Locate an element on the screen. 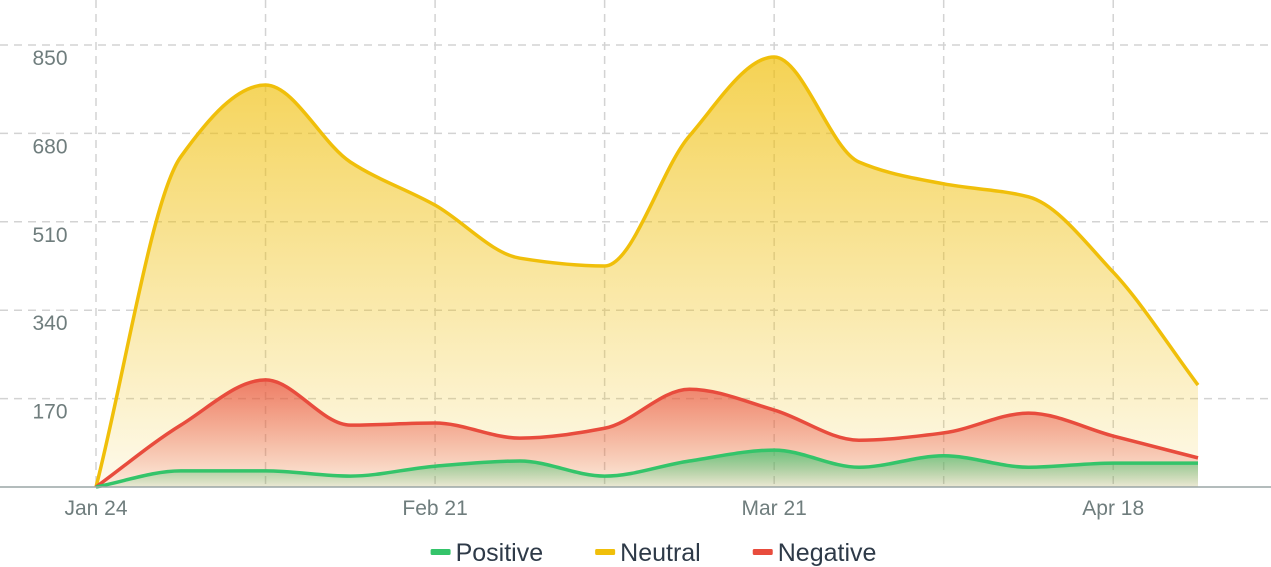 The width and height of the screenshot is (1271, 567). y-tick-label: 850 is located at coordinates (49, 58).